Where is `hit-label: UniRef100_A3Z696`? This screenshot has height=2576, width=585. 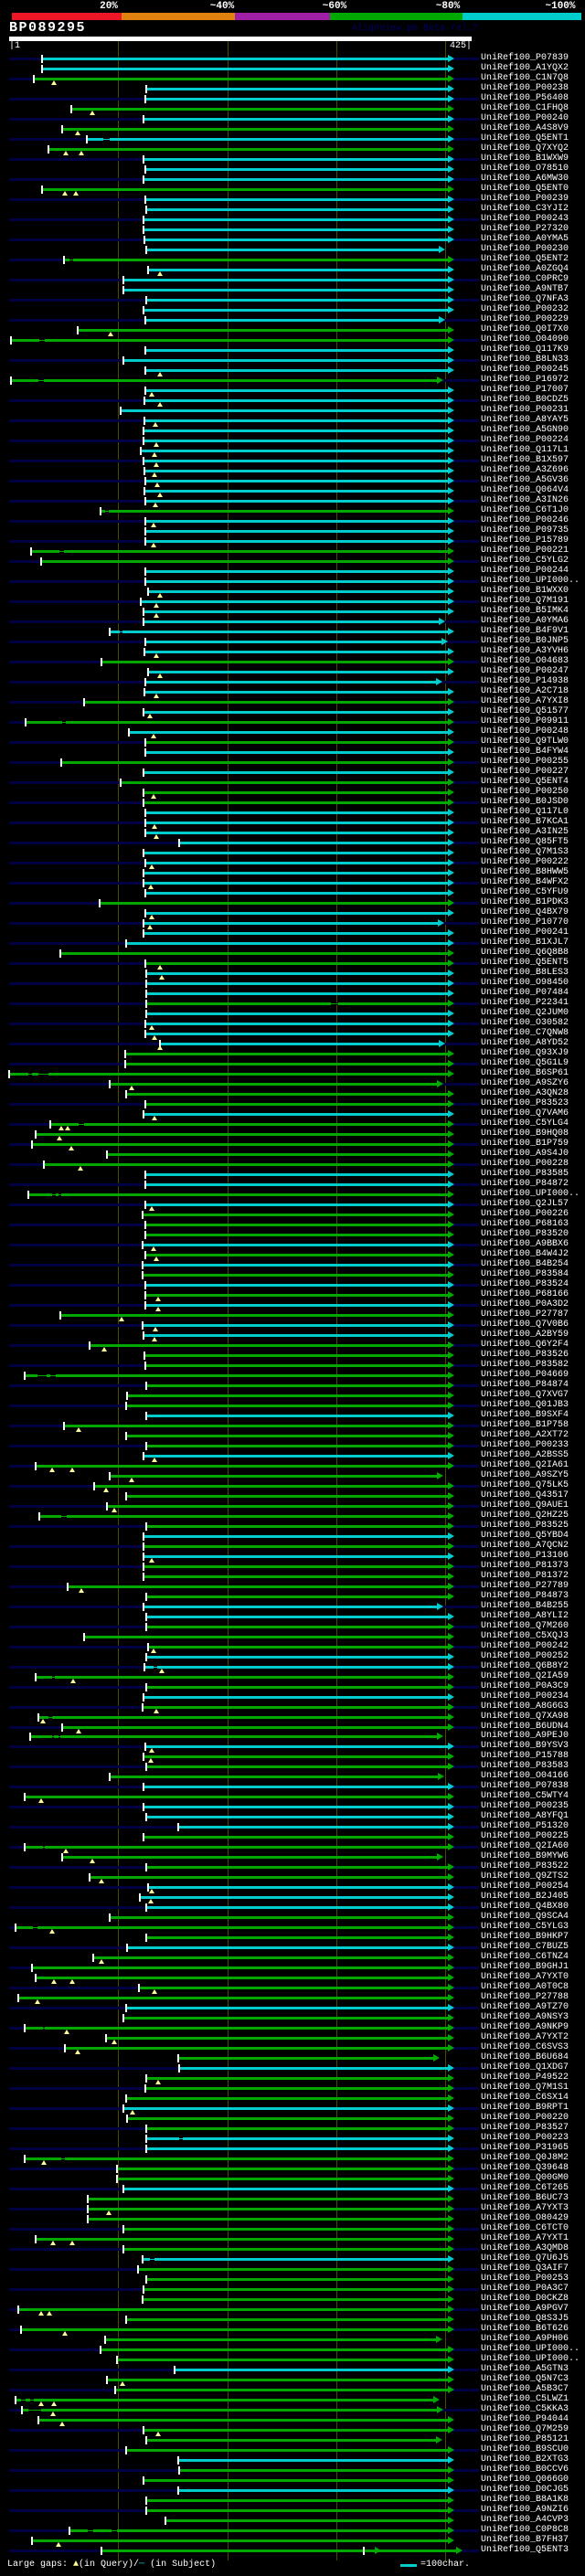 hit-label: UniRef100_A3Z696 is located at coordinates (525, 470).